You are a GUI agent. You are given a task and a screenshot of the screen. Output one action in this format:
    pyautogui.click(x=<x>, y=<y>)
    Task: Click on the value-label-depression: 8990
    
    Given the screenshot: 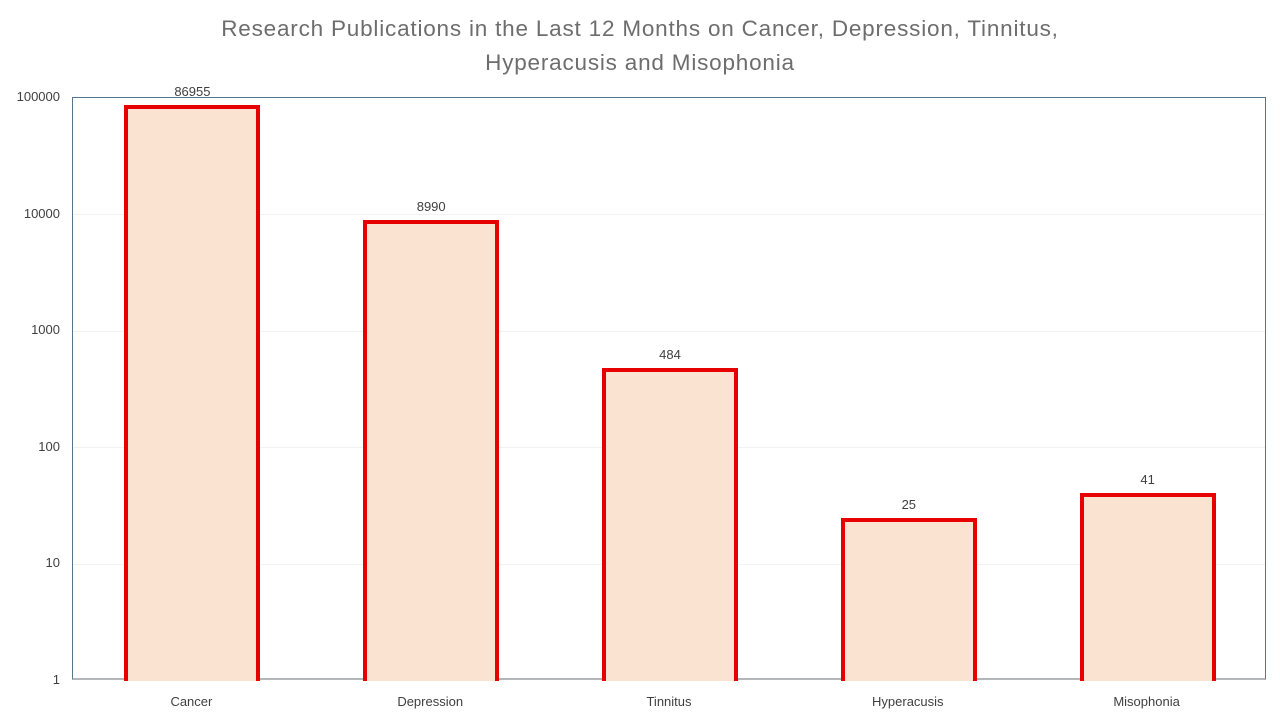 What is the action you would take?
    pyautogui.click(x=431, y=206)
    